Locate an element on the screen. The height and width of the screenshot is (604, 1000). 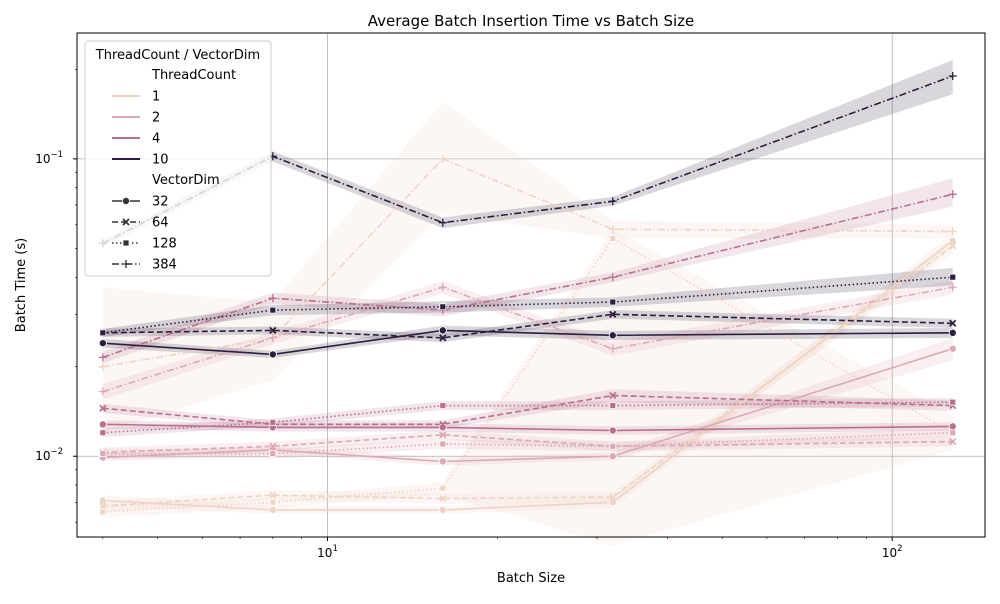
ci-band-t10-d128 is located at coordinates (527, 302).